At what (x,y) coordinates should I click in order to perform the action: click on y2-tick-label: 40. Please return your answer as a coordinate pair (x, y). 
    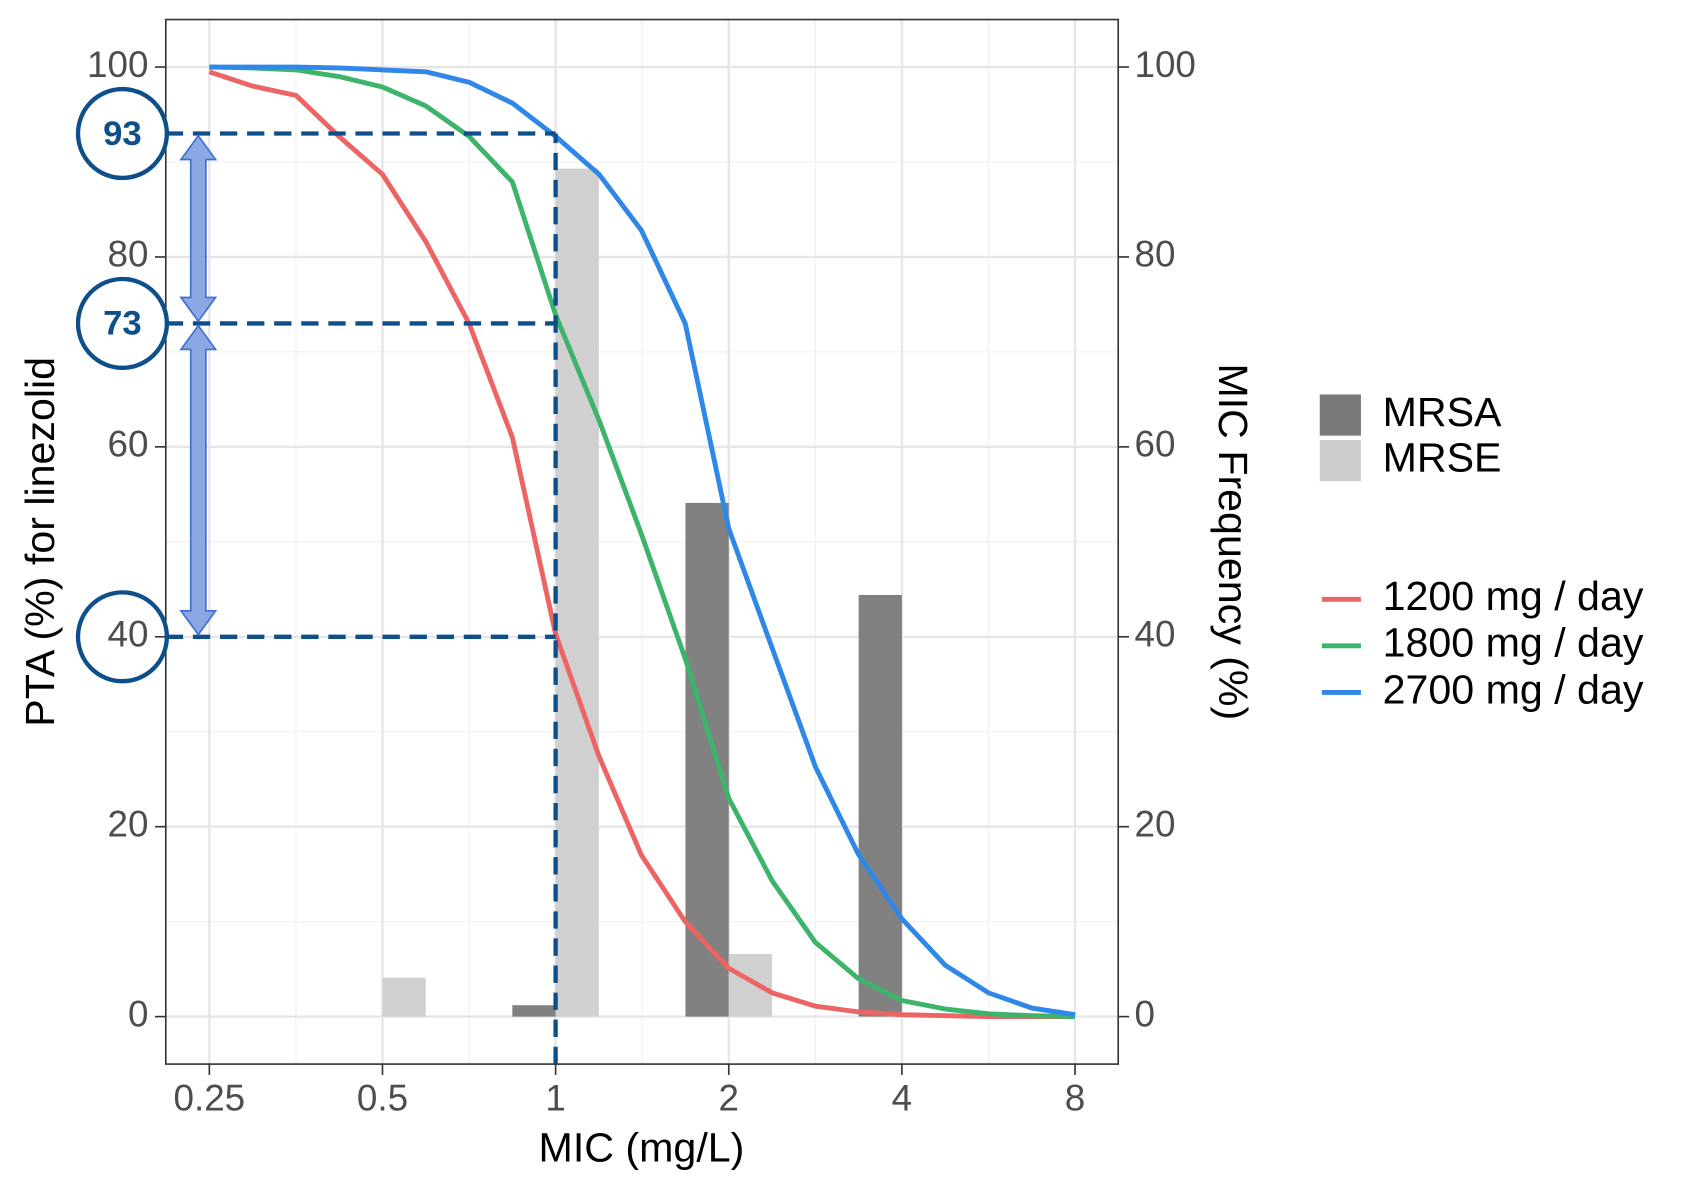
    Looking at the image, I should click on (1154, 634).